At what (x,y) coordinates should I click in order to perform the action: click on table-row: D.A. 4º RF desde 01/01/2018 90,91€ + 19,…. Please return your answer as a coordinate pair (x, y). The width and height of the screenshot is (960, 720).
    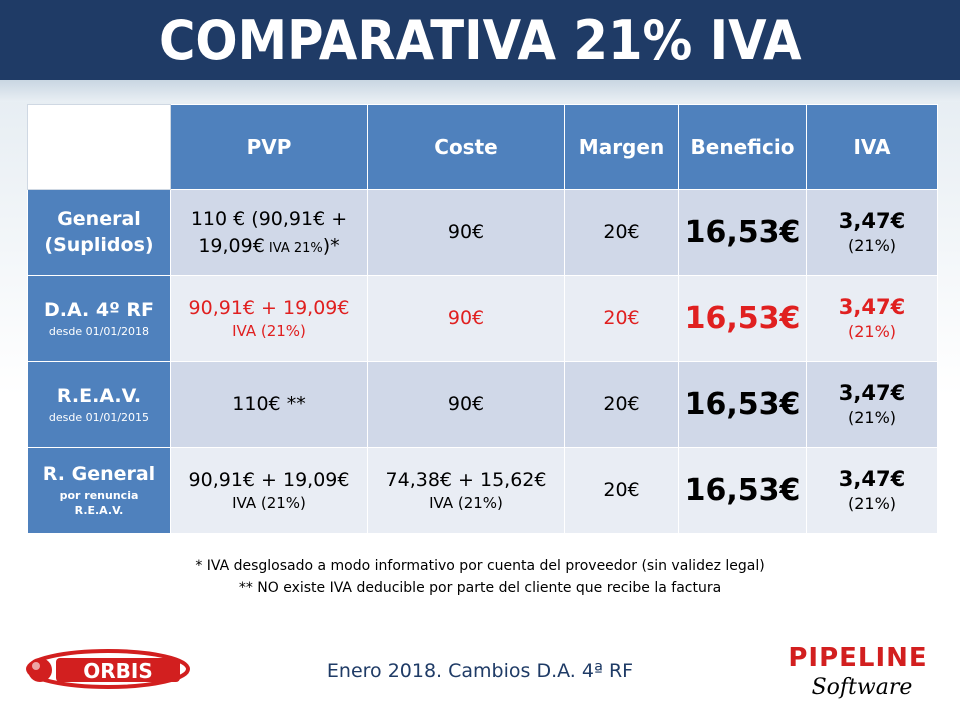
    Looking at the image, I should click on (482, 318).